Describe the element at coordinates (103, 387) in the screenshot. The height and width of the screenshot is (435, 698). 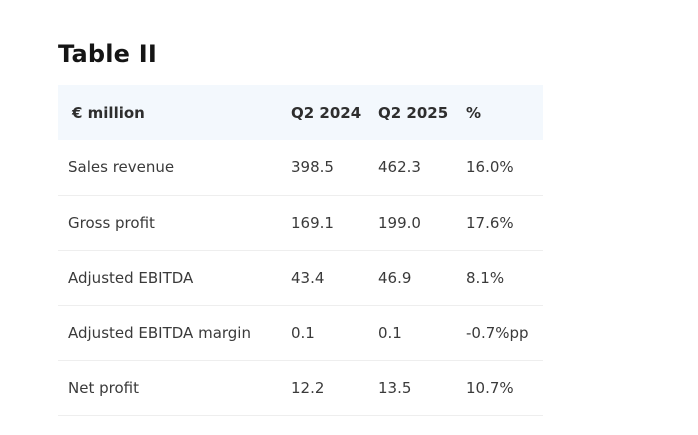
I see `row-label: Net profit` at that location.